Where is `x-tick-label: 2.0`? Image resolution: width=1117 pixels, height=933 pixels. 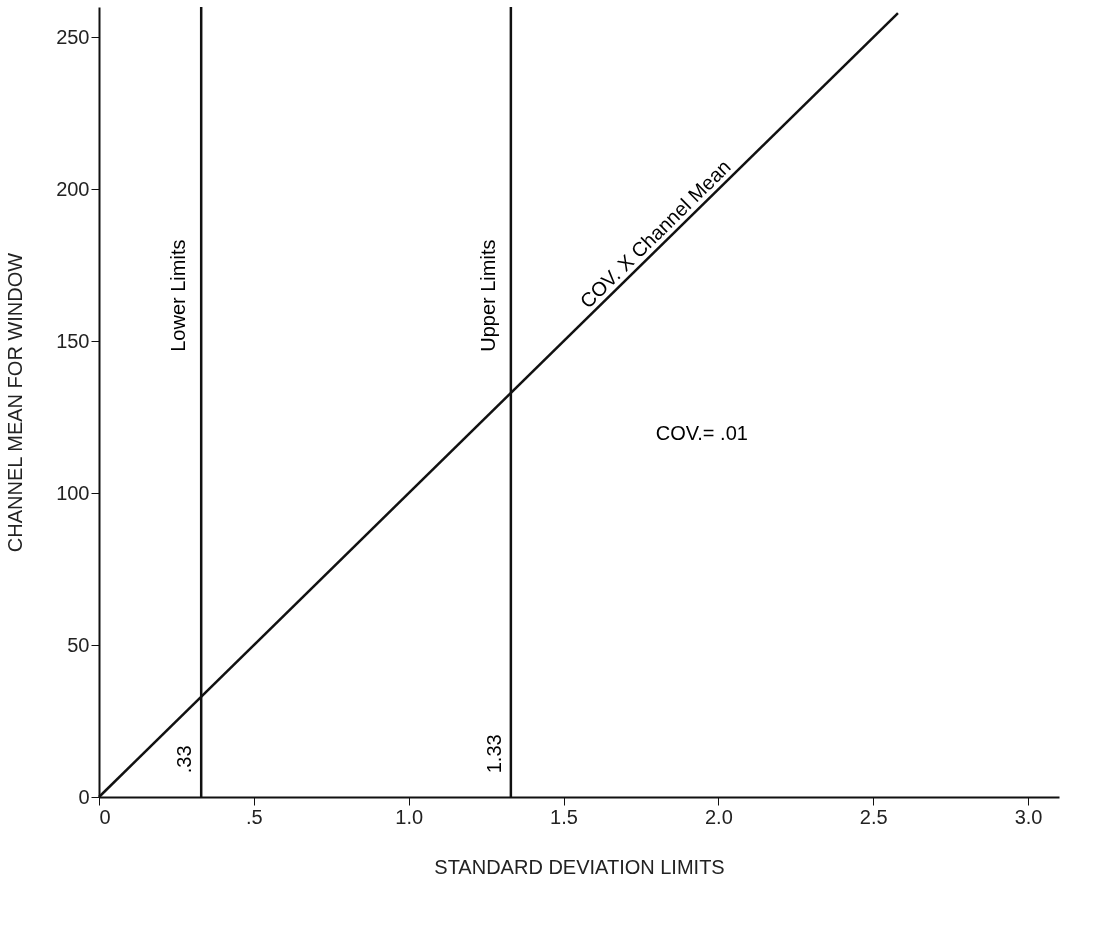
x-tick-label: 2.0 is located at coordinates (718, 816).